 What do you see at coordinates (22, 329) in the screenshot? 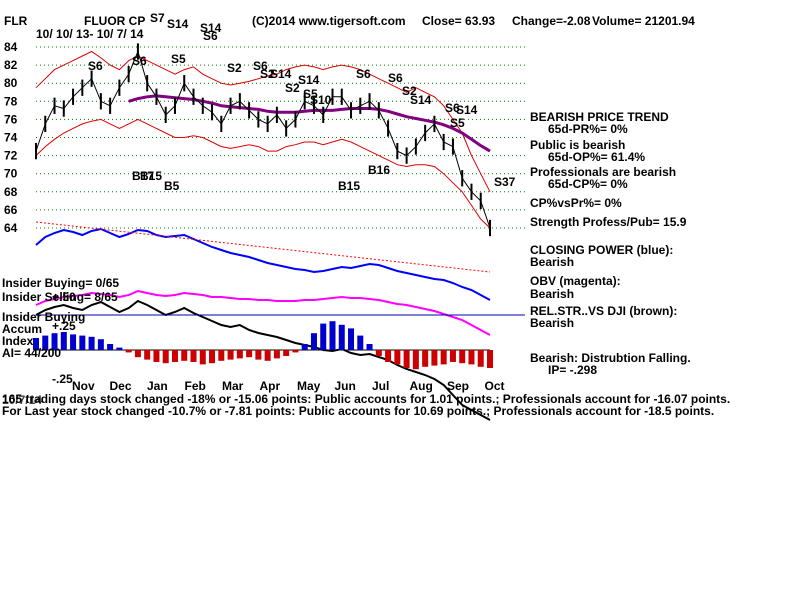
I see `accum-label: Accum` at bounding box center [22, 329].